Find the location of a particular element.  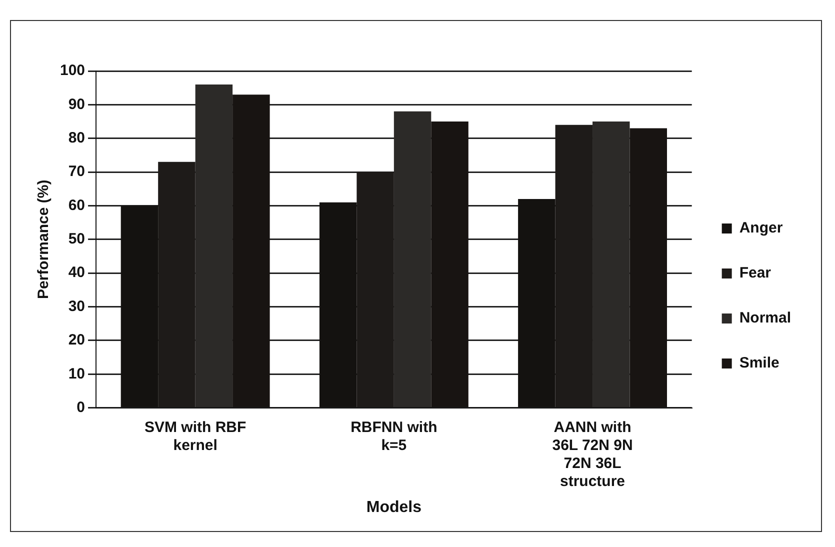

y-tick-label: 100 is located at coordinates (73, 71).